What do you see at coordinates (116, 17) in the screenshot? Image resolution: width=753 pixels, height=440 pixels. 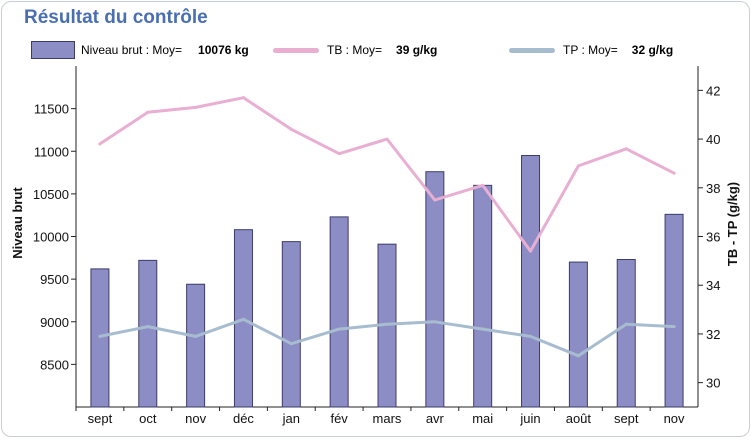 I see `chart-title: Résultat du contrôle` at bounding box center [116, 17].